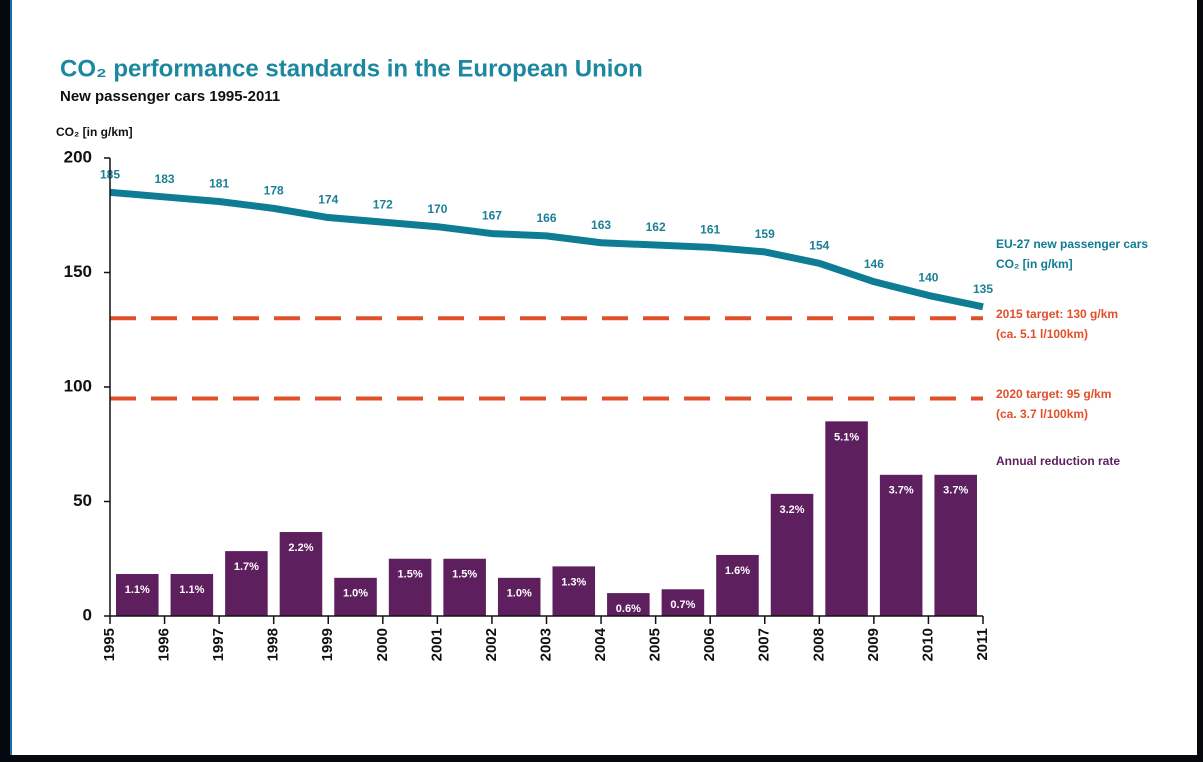  What do you see at coordinates (78, 385) in the screenshot?
I see `y-tick-label: 100` at bounding box center [78, 385].